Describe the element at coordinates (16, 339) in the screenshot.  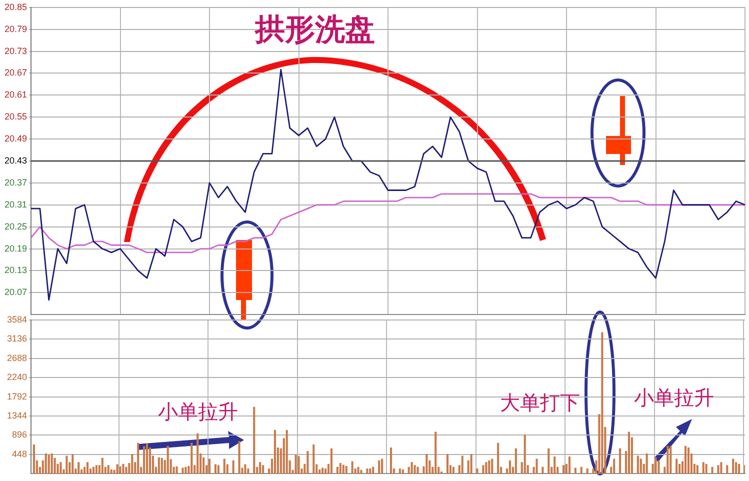
I see `y-tick-label: 3136` at that location.